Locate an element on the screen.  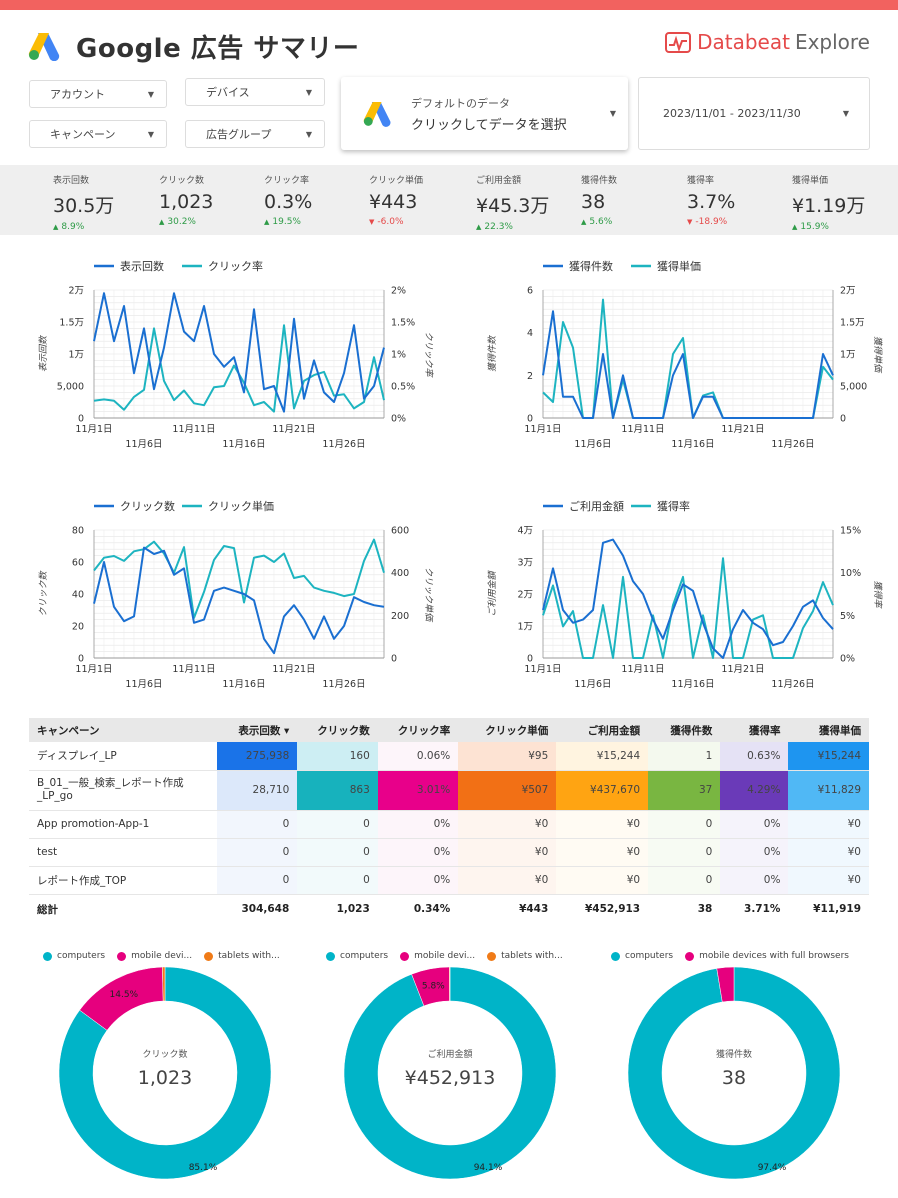
table-cell: ディスプレイ_LP is located at coordinates (123, 756).